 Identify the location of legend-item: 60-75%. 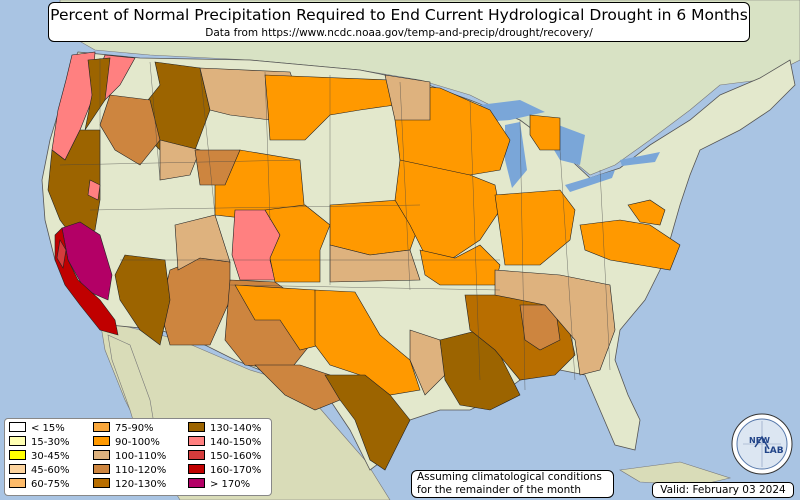
(39, 484).